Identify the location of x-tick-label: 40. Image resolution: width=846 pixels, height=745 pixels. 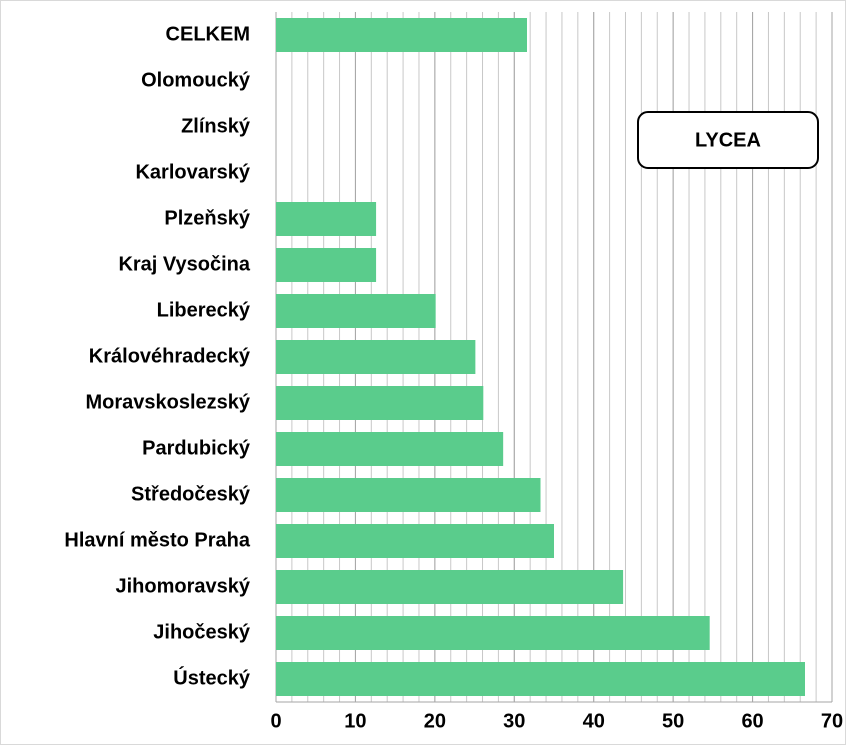
(594, 721).